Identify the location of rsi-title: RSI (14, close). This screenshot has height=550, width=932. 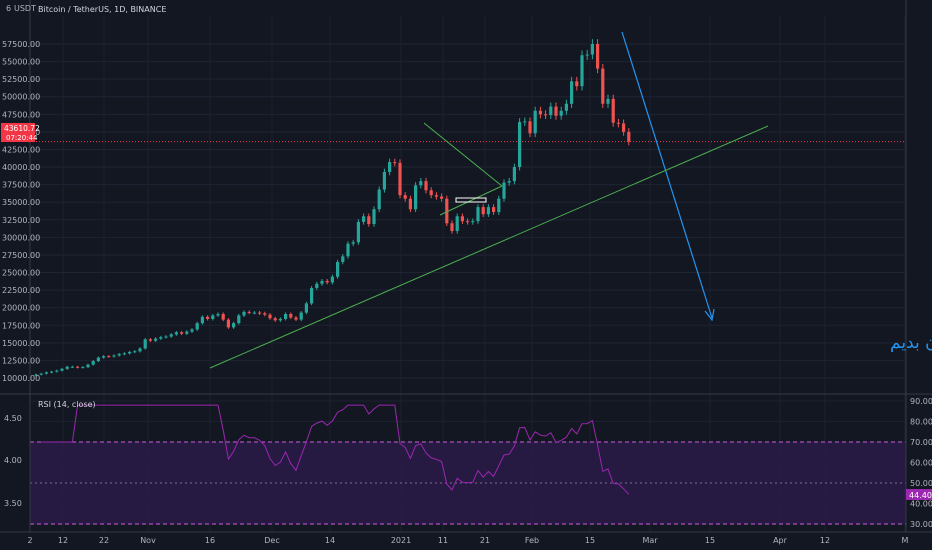
(67, 404).